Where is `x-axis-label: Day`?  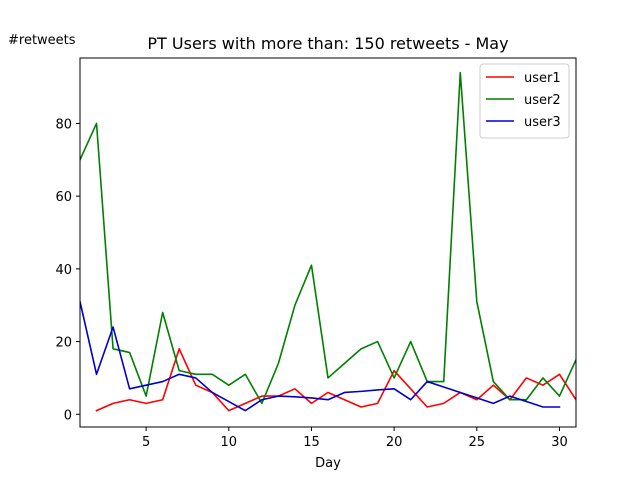 x-axis-label: Day is located at coordinates (328, 463).